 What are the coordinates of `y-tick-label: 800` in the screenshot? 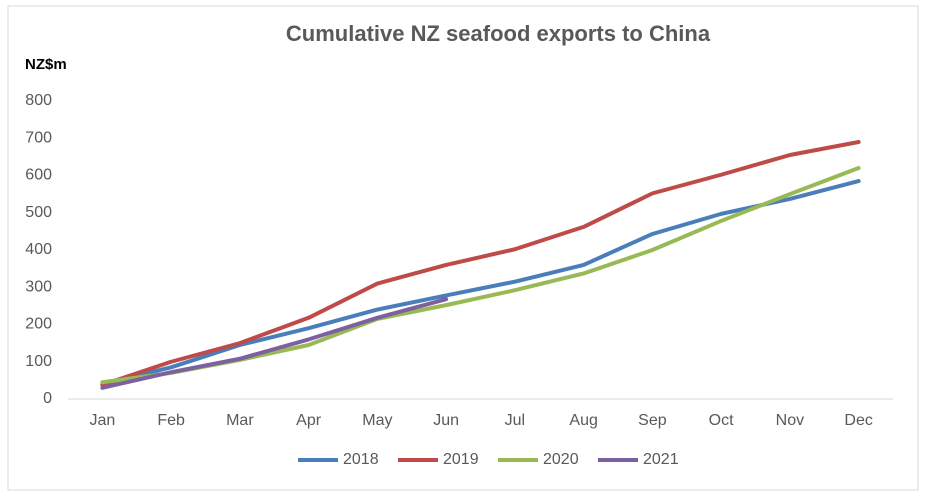 It's located at (38, 100).